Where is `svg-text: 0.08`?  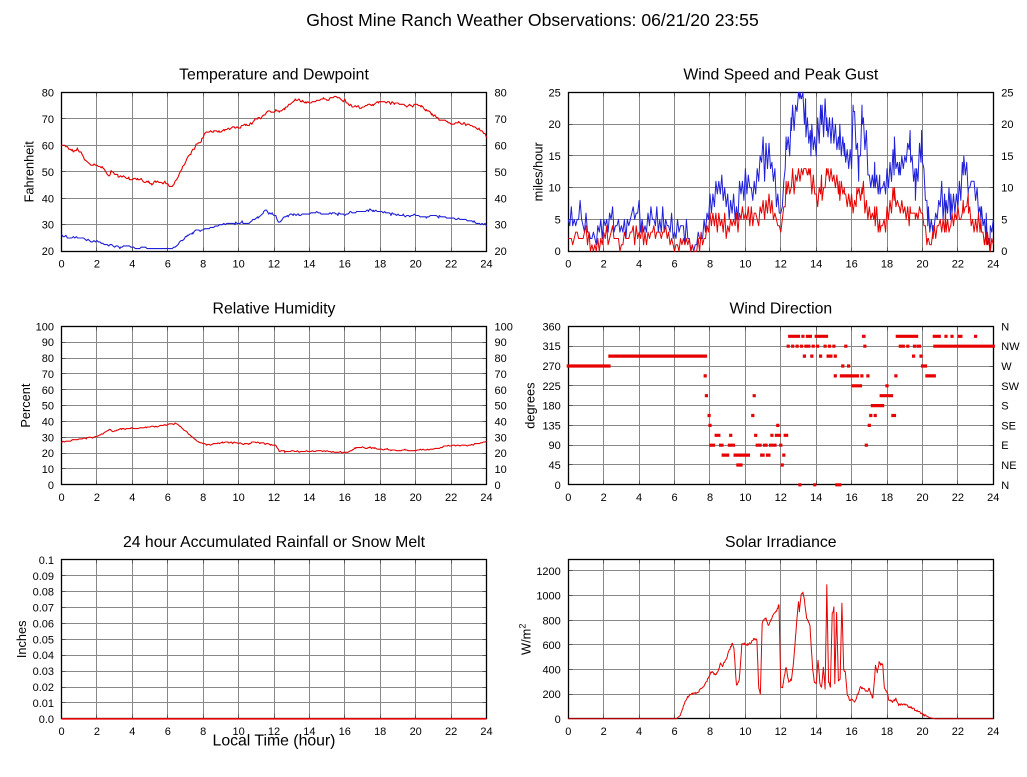 svg-text: 0.08 is located at coordinates (43, 593).